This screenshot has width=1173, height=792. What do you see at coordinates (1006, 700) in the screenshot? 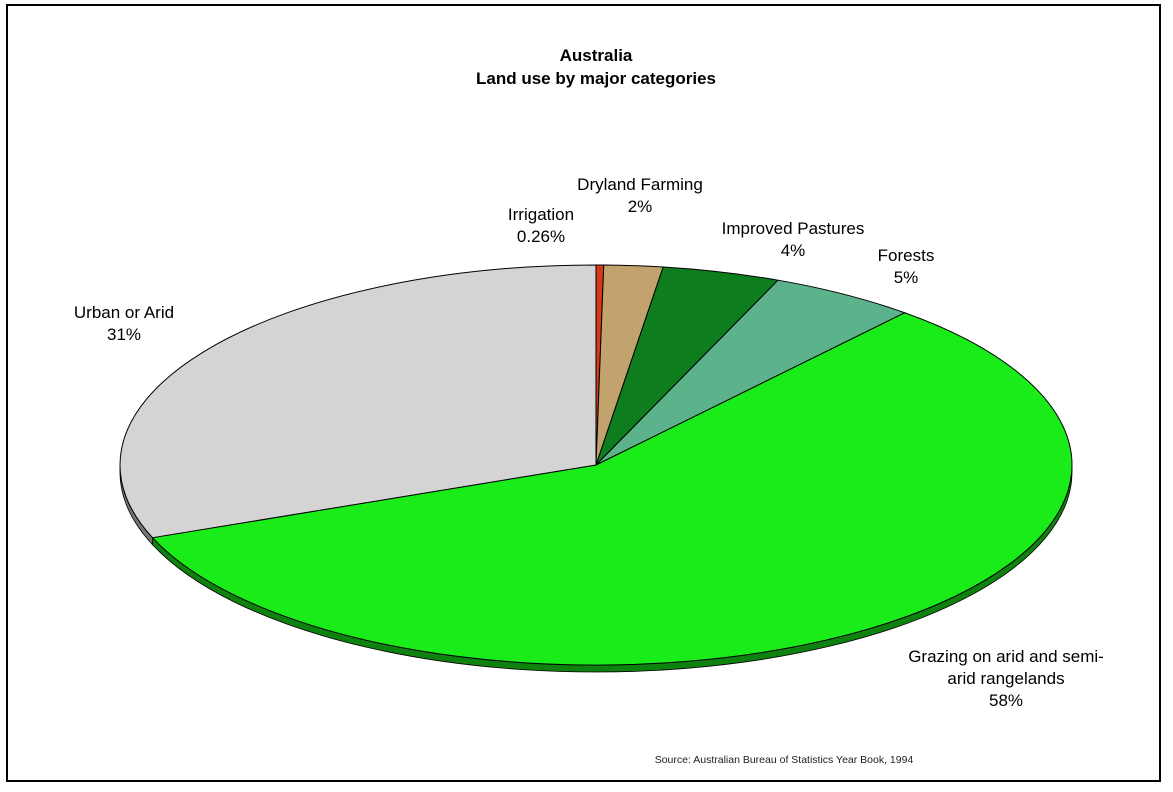
I see `slice-label-line: 58%` at bounding box center [1006, 700].